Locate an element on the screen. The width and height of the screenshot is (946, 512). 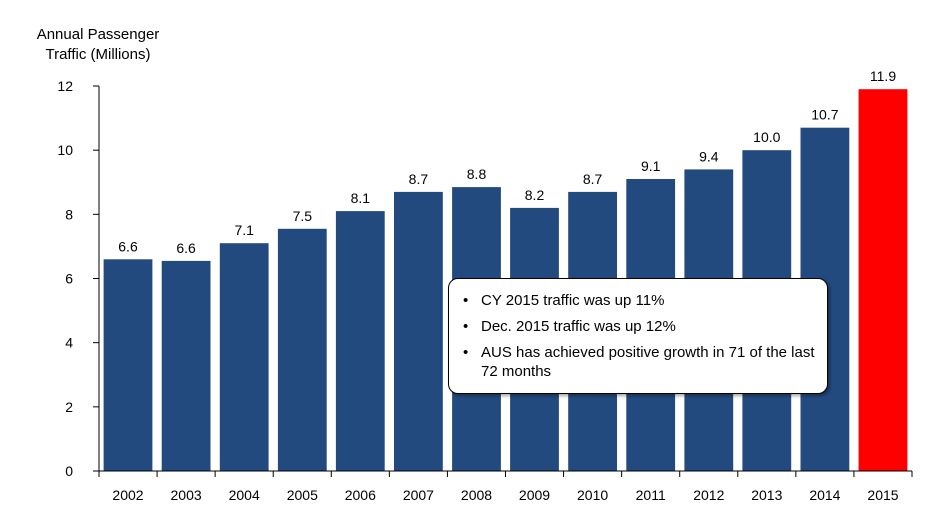
x-tick-label: 2012 is located at coordinates (708, 495).